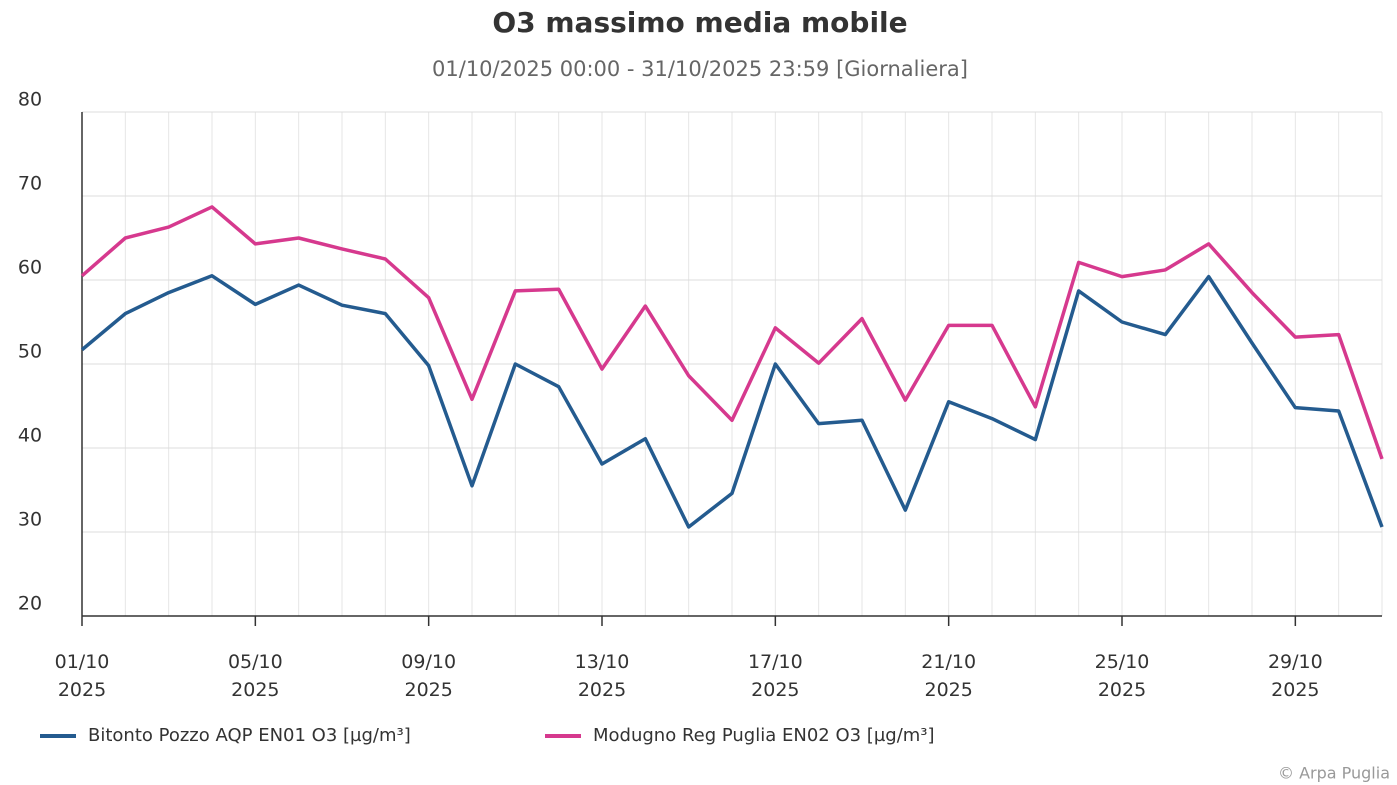  I want to click on legend-label: Modugno Reg Puglia EN02 O3 [µg/m³], so click(764, 735).